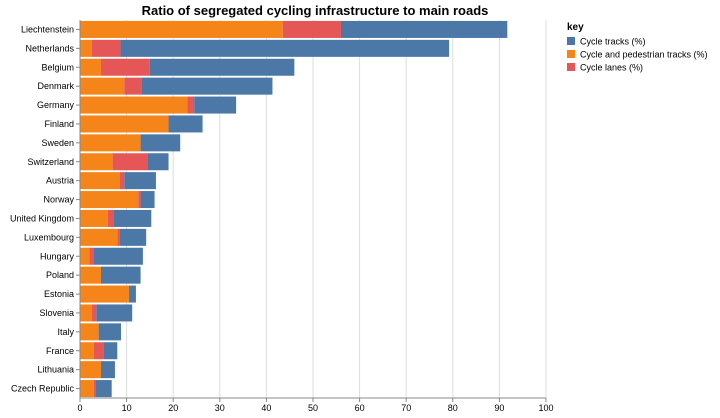 The image size is (720, 418). What do you see at coordinates (499, 408) in the screenshot?
I see `x-tick-label: 90` at bounding box center [499, 408].